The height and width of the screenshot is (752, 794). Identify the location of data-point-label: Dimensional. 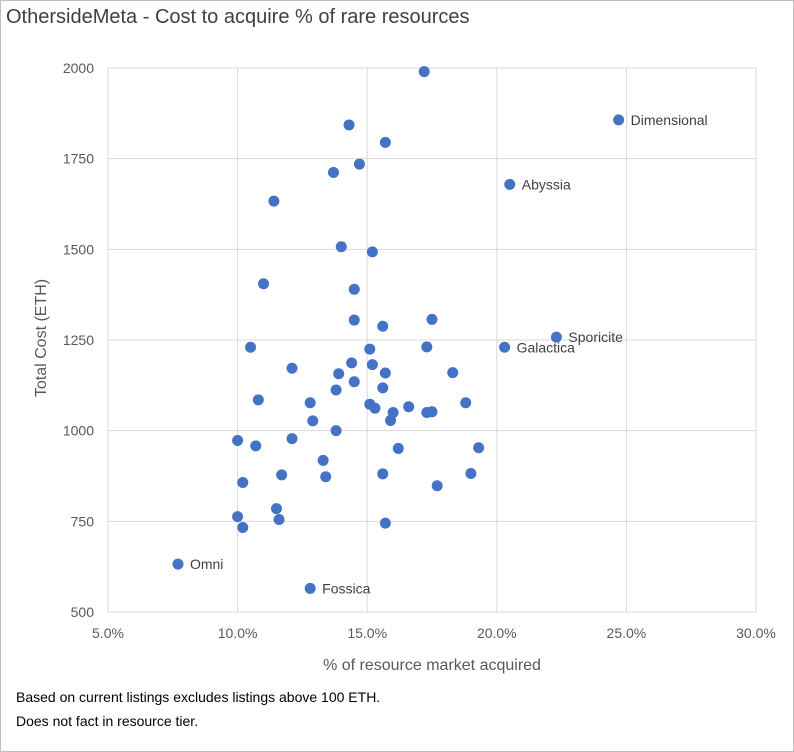
(669, 120).